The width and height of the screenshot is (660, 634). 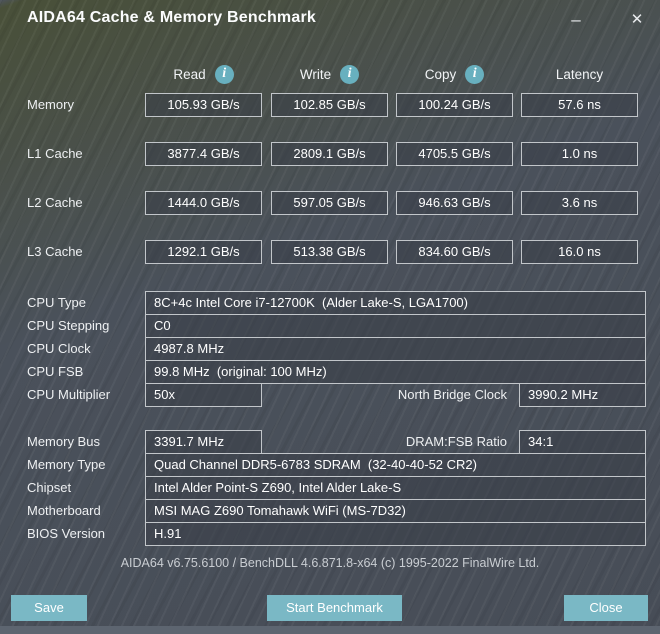 What do you see at coordinates (329, 105) in the screenshot?
I see `memory-write-value: 102.85 GB/s` at bounding box center [329, 105].